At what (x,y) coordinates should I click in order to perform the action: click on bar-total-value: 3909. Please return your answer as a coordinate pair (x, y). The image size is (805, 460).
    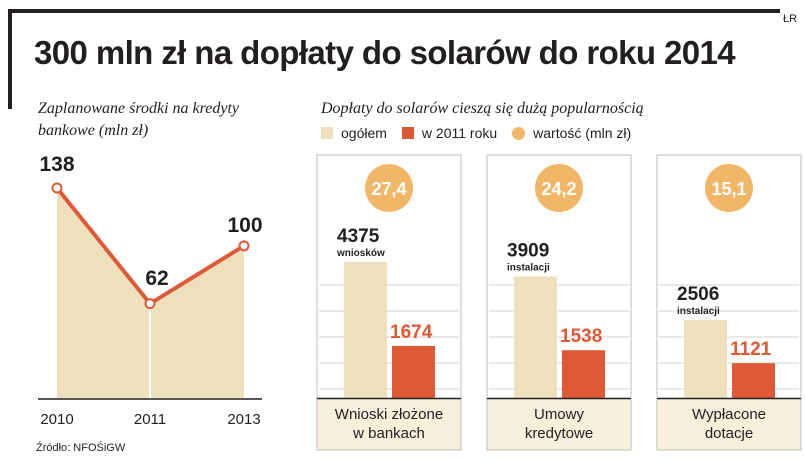
    Looking at the image, I should click on (528, 250).